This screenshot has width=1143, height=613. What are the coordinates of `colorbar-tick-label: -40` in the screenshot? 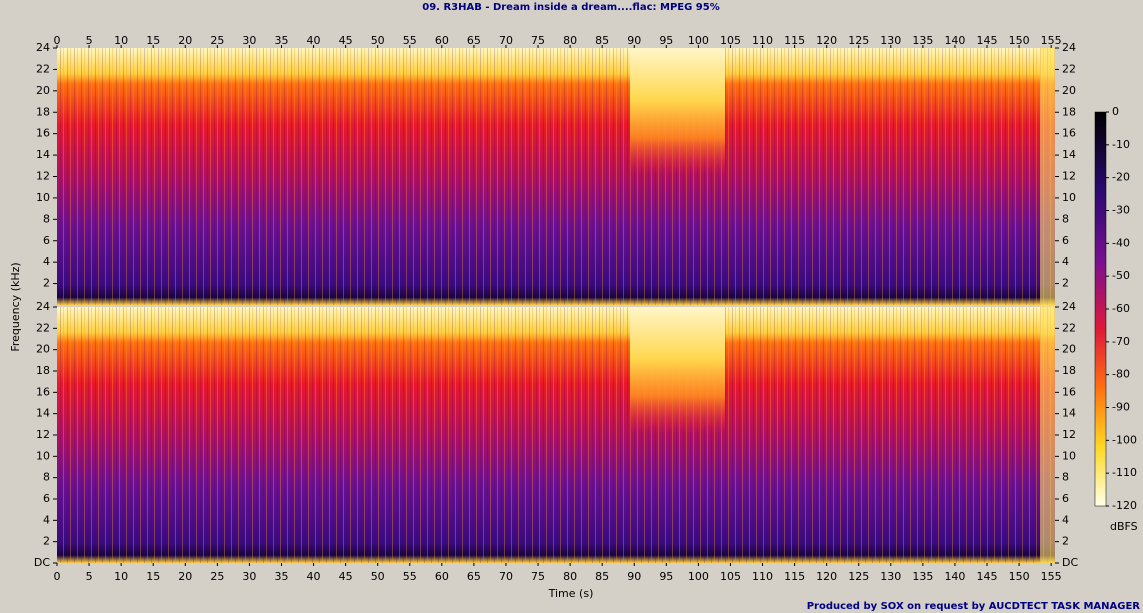 It's located at (1121, 242).